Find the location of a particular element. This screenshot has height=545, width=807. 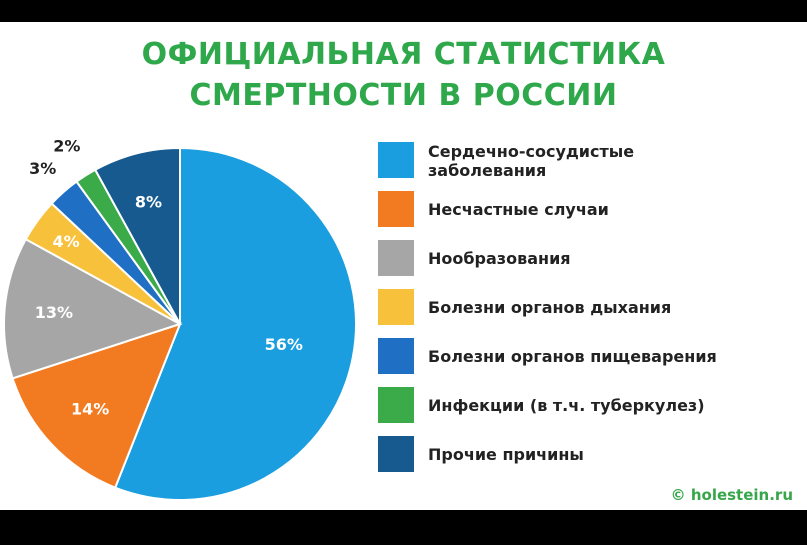

legend-label-4: Болезни органов дыхания is located at coordinates (617, 307).